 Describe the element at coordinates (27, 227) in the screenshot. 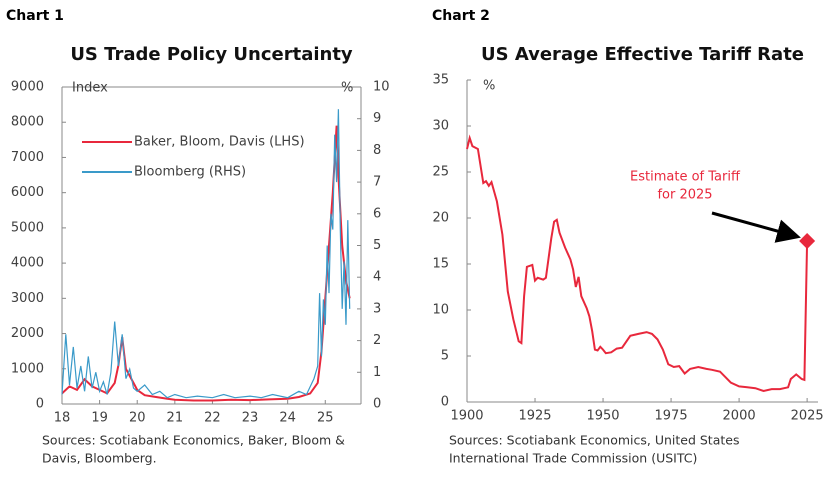

I see `y-tick-label: 5000` at that location.